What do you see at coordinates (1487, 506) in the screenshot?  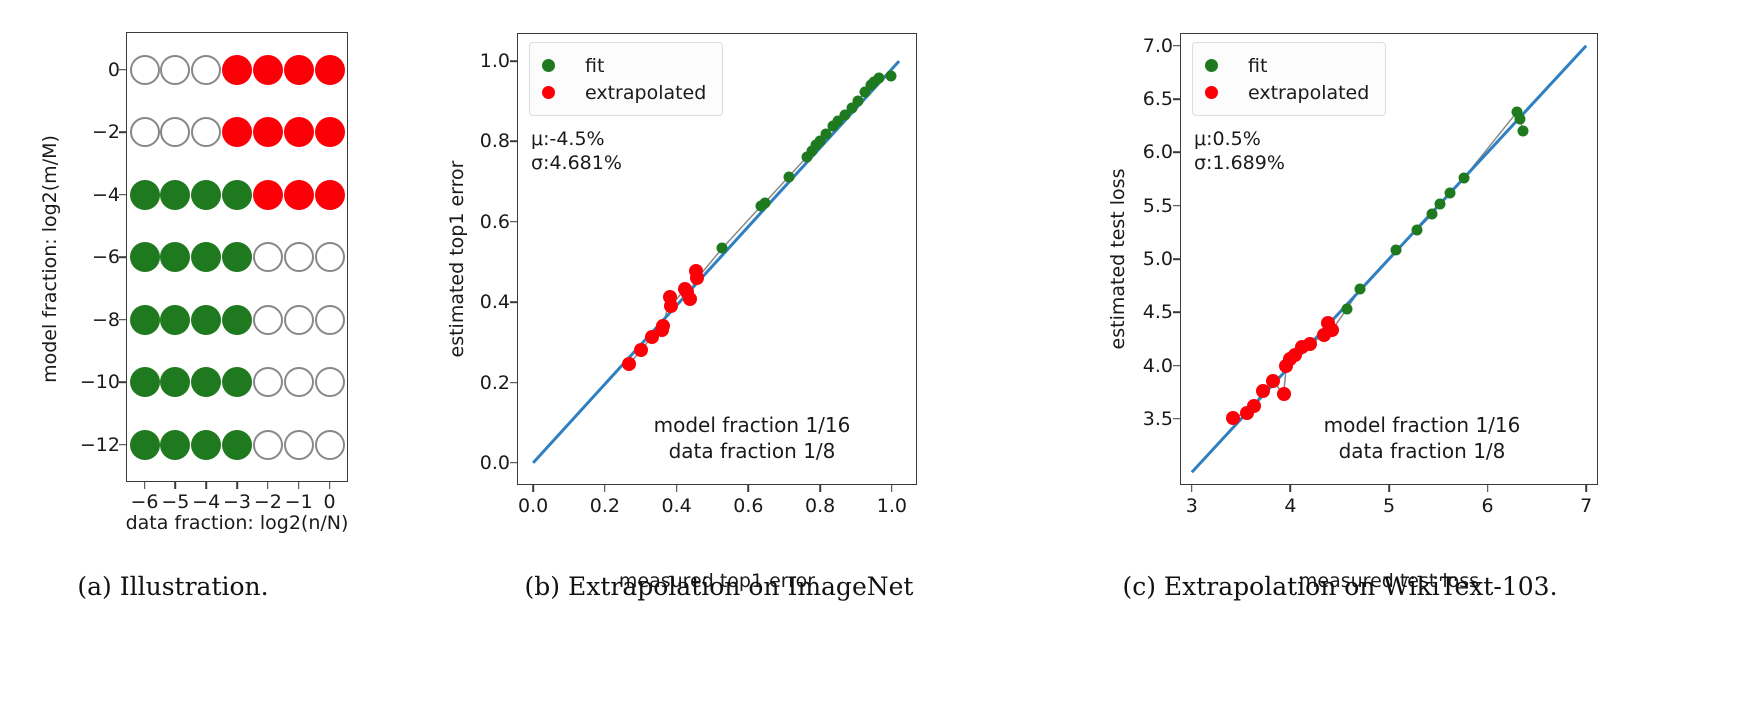 I see `xtick-label: 6` at bounding box center [1487, 506].